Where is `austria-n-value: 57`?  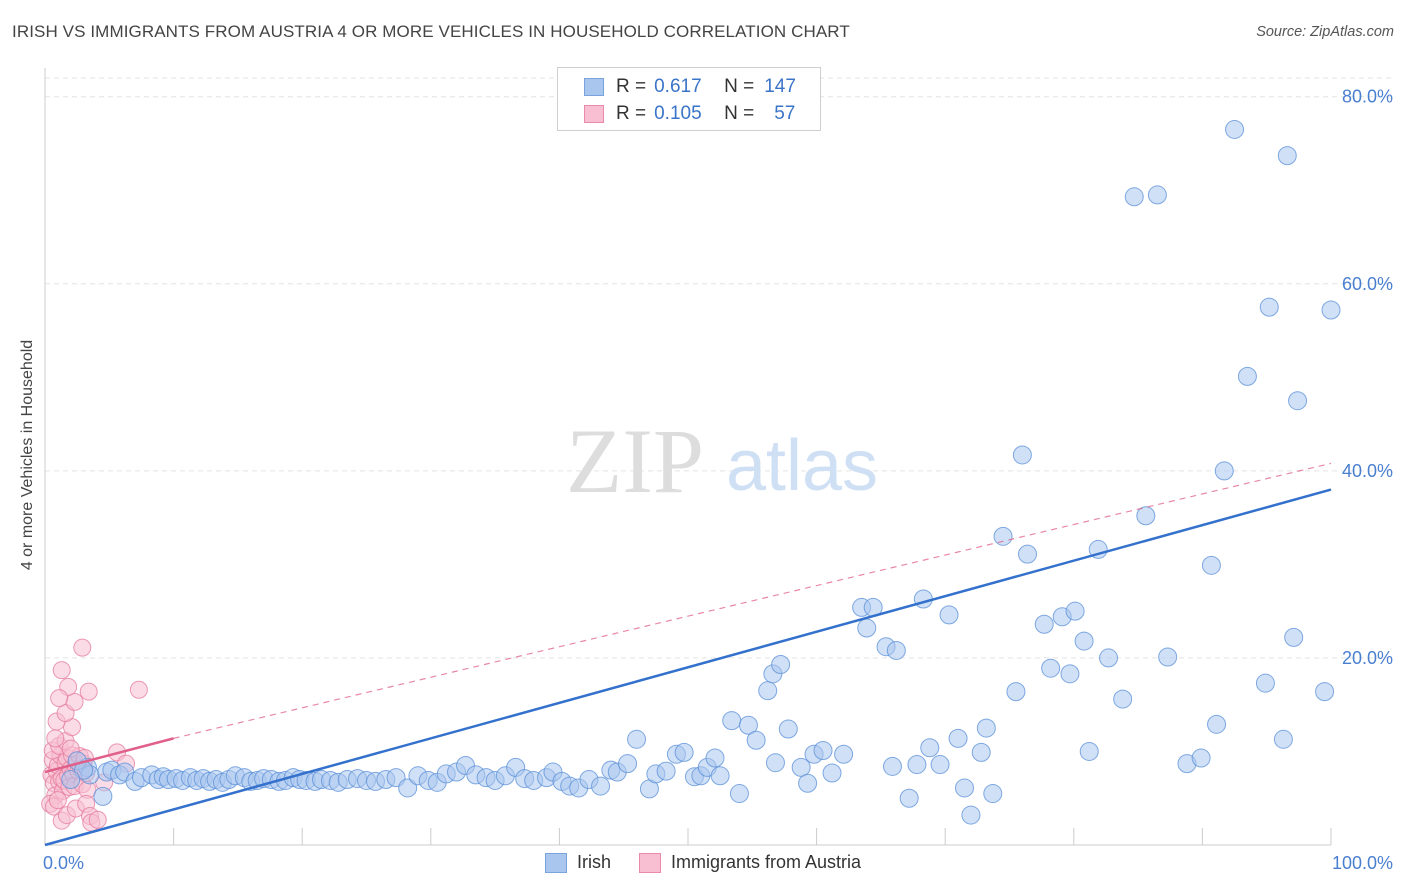
austria-n-value: 57 is located at coordinates (785, 113).